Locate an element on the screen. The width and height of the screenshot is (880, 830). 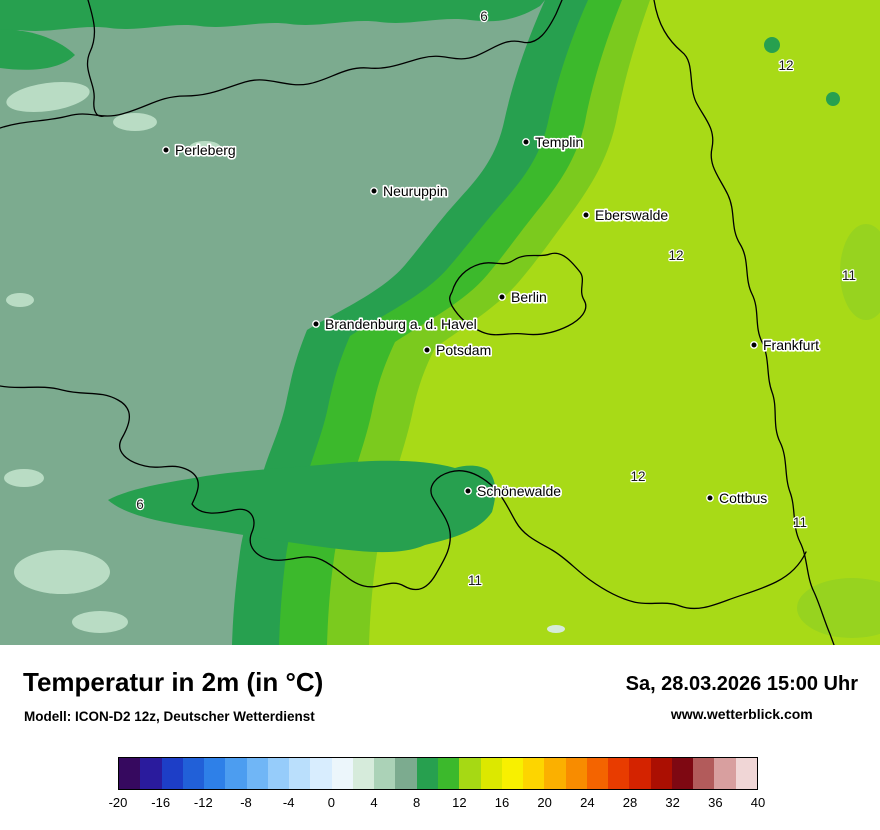
city-marker: Frankfurt is located at coordinates (785, 345).